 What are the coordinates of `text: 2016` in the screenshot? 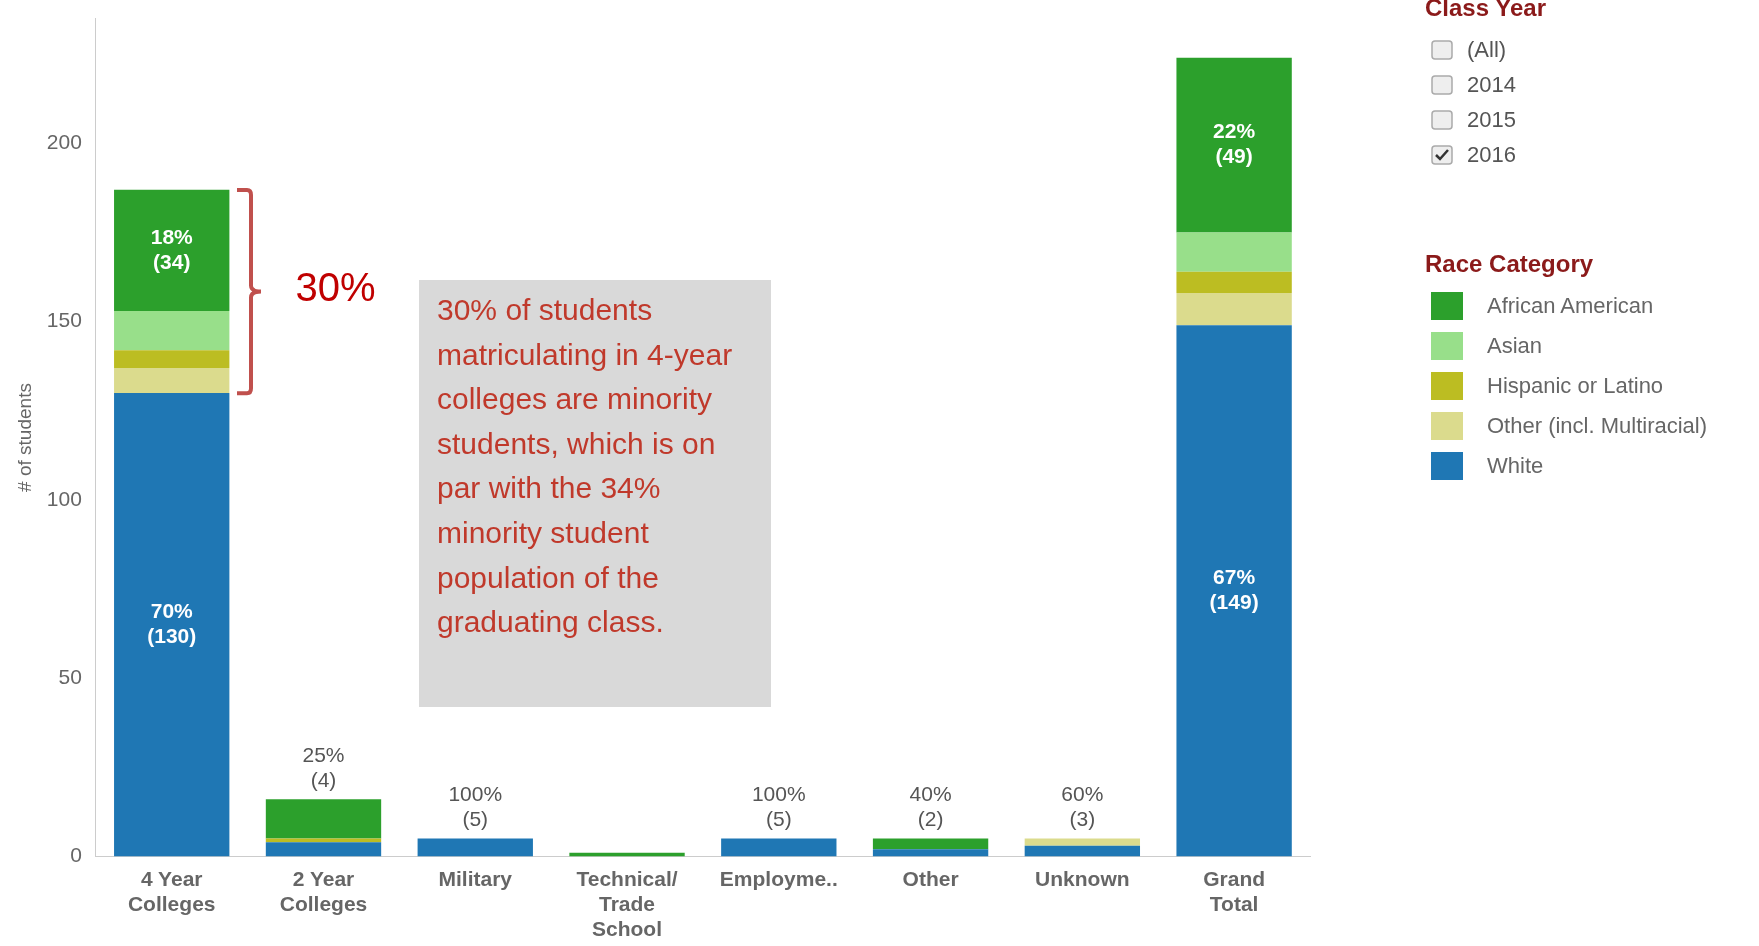 It's located at (1491, 154).